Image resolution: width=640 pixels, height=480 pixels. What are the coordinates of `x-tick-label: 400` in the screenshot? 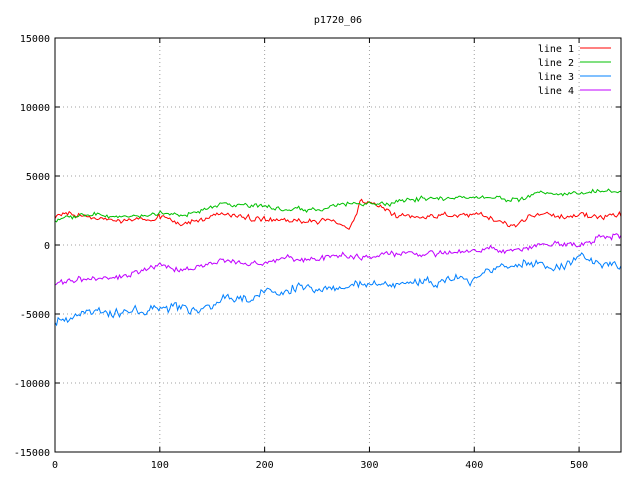 It's located at (474, 465).